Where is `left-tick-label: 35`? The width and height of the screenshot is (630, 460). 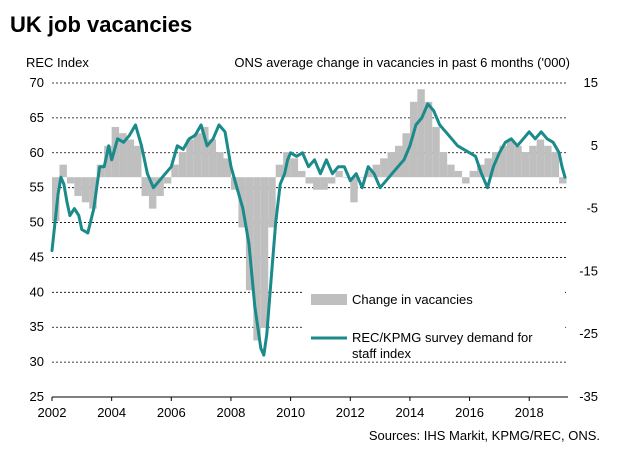 left-tick-label: 35 is located at coordinates (37, 326).